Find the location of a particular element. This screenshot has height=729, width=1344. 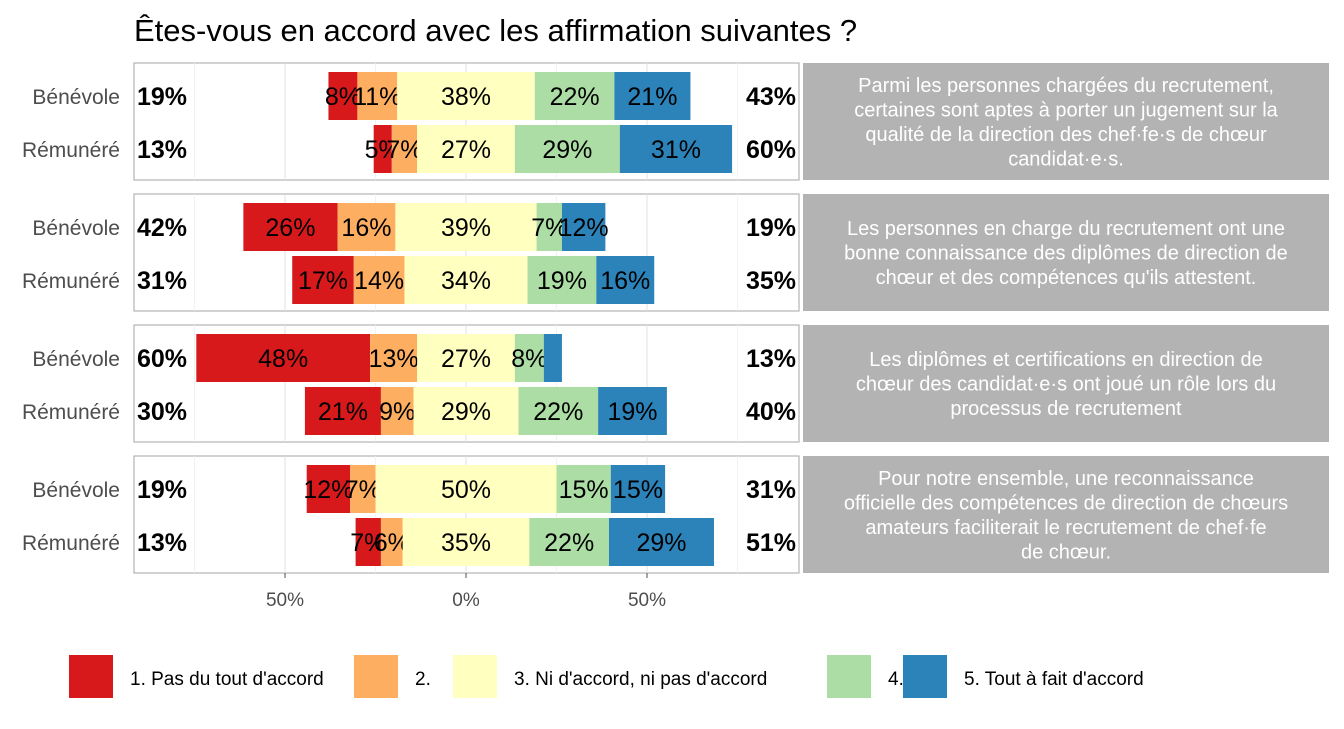

segment-label: 9% is located at coordinates (397, 412).